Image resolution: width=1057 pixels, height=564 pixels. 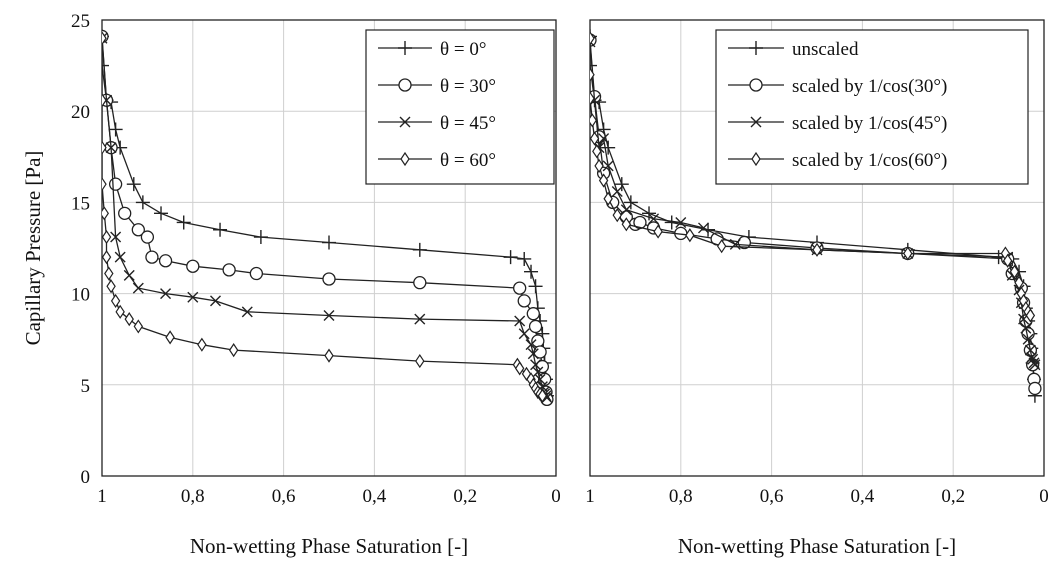 What do you see at coordinates (590, 496) in the screenshot?
I see `right-x-tick-label-0: 1` at bounding box center [590, 496].